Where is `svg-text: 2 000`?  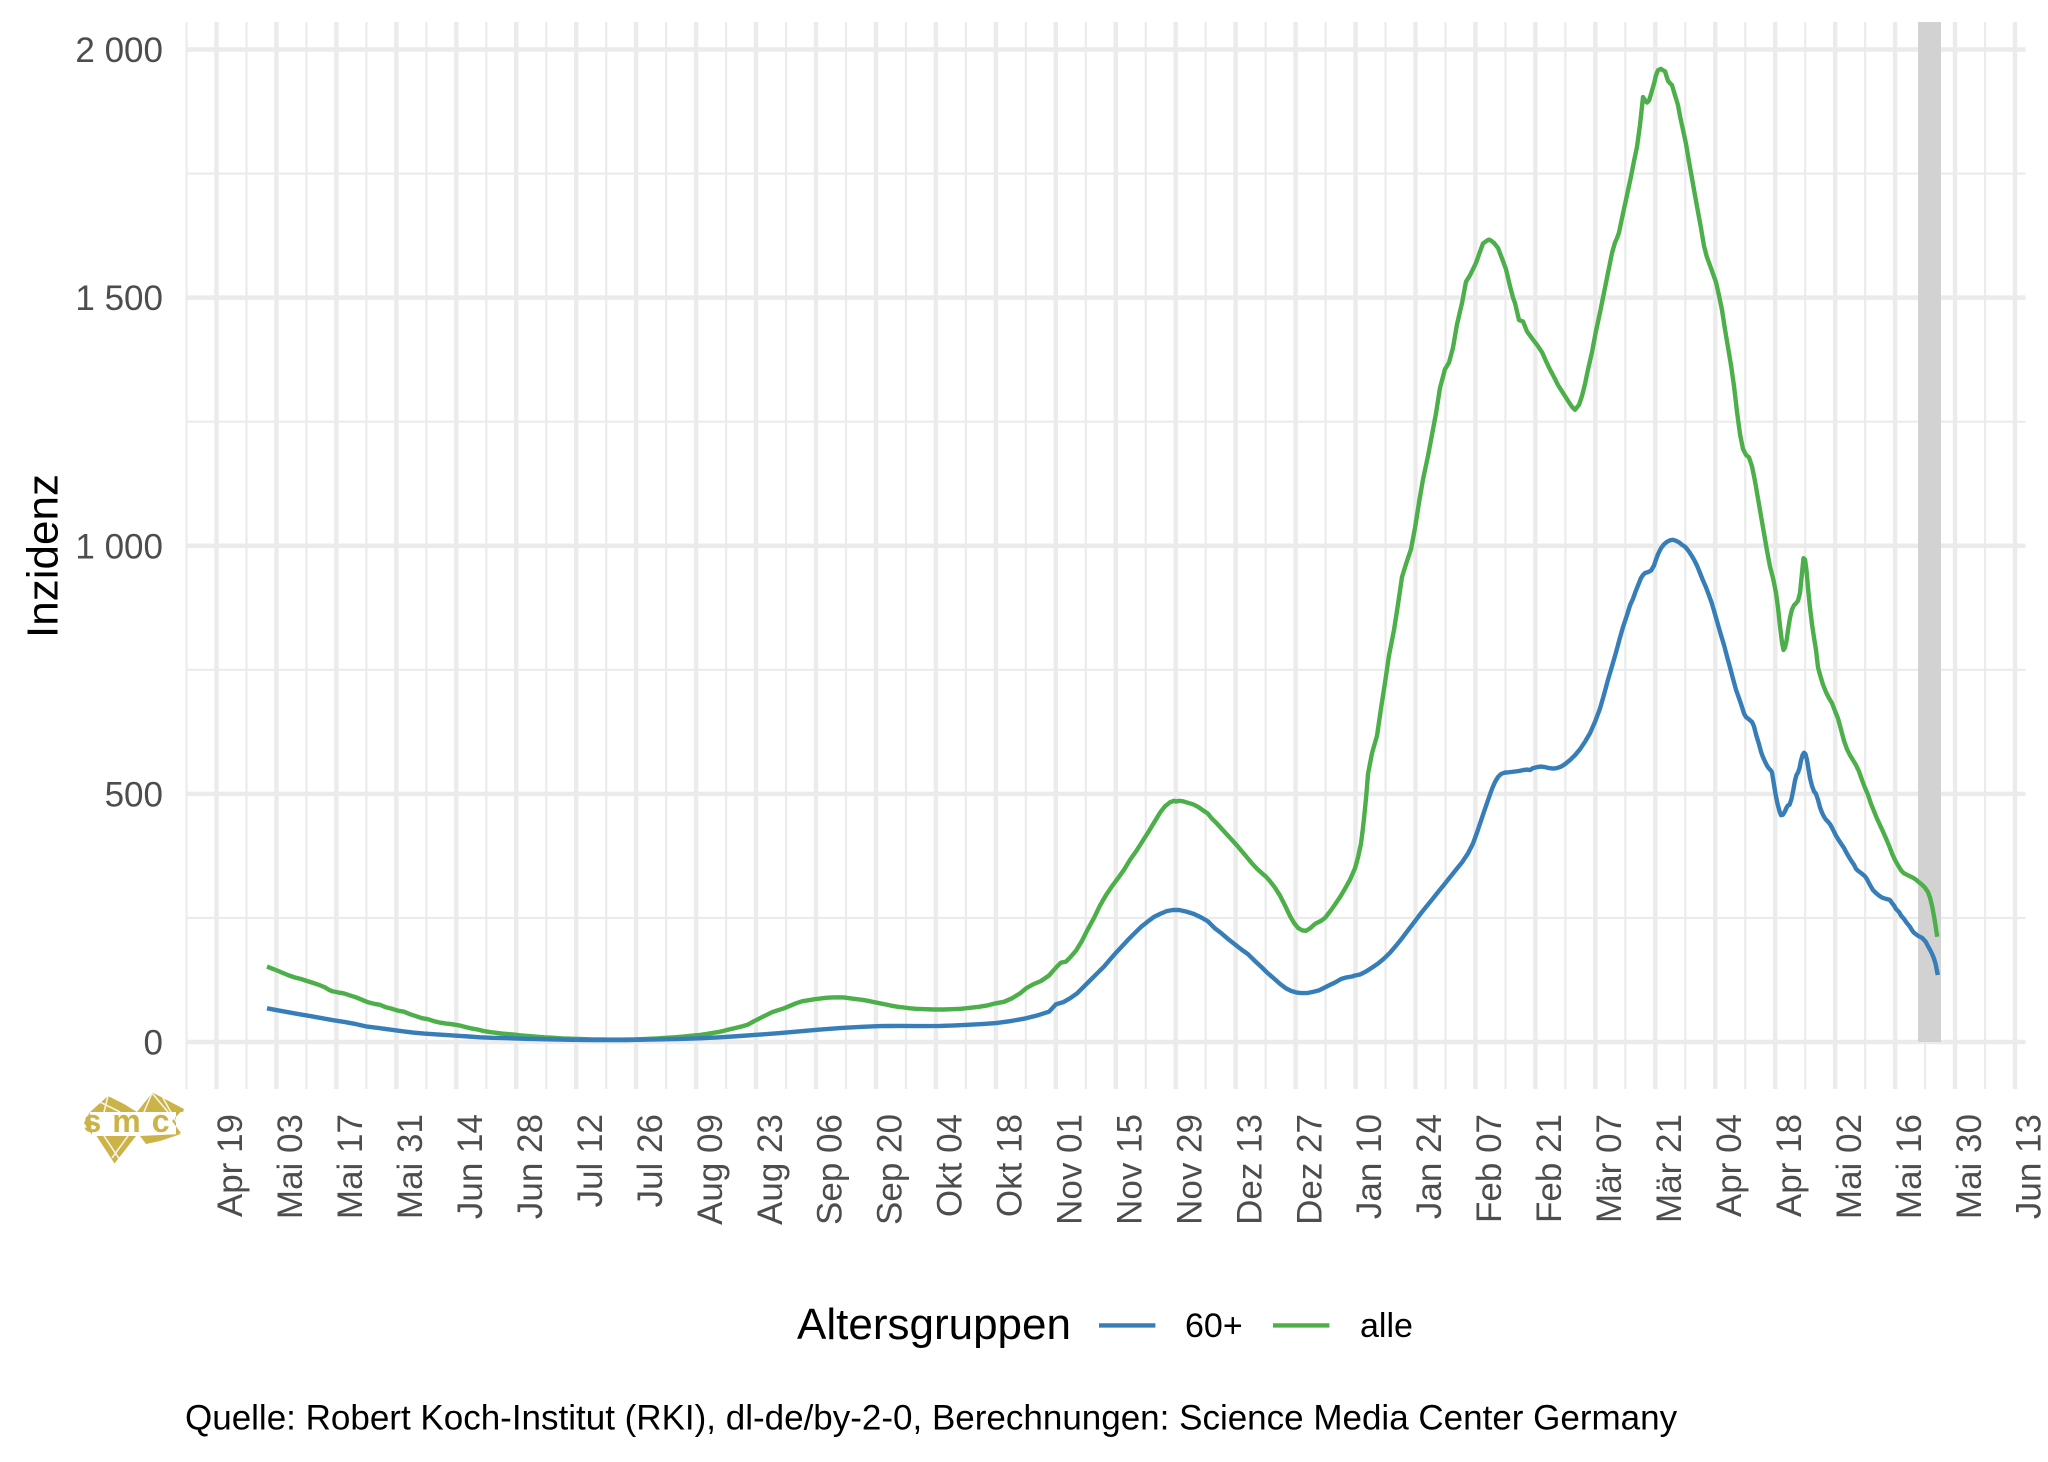 svg-text: 2 000 is located at coordinates (119, 50).